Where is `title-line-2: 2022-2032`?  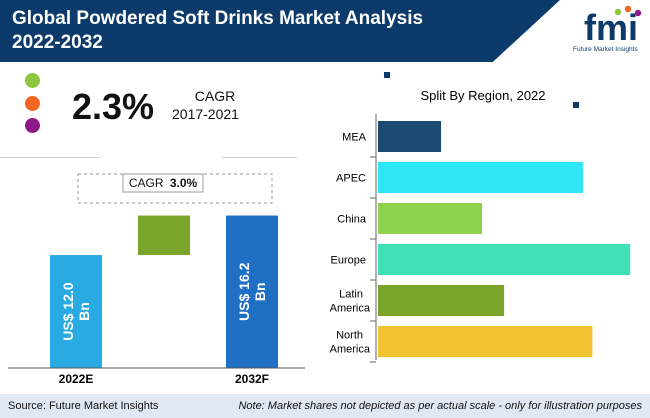
title-line-2: 2022-2032 is located at coordinates (57, 42).